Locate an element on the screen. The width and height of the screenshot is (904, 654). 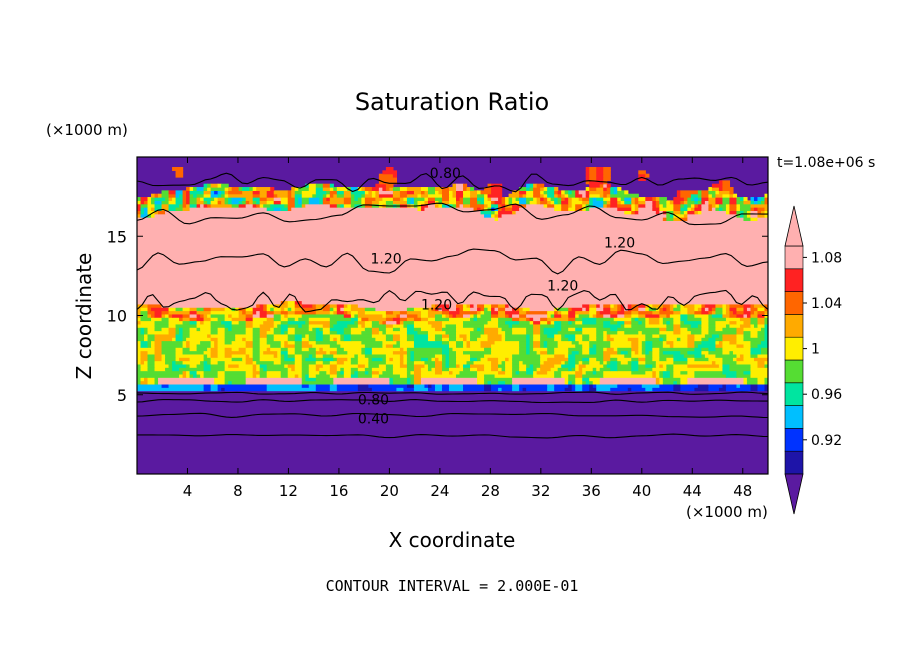
y-axis-label: Z coordinate is located at coordinates (84, 316).